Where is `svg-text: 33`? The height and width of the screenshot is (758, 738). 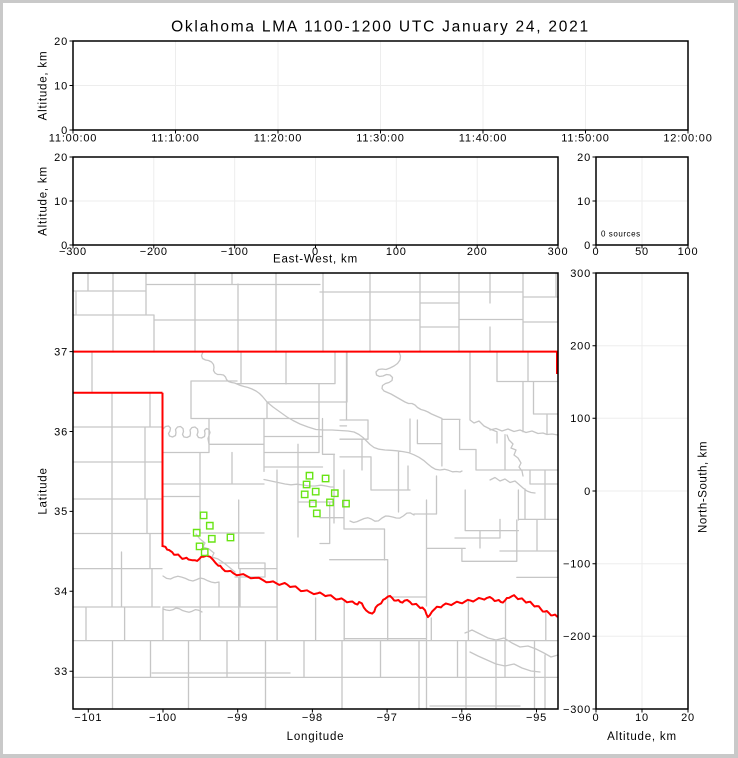
svg-text: 33 is located at coordinates (61, 672).